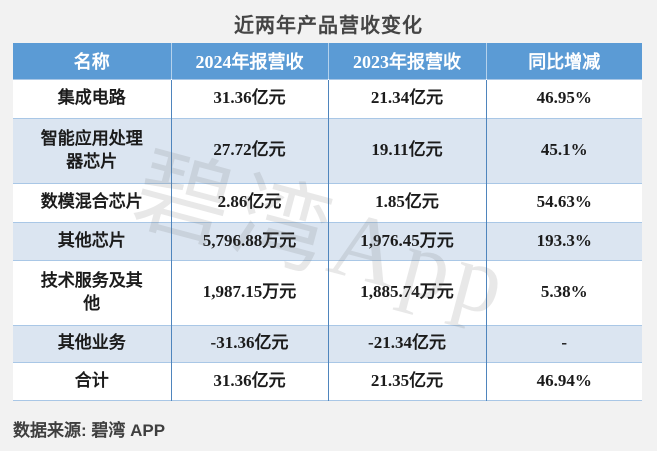  I want to click on cell-rev-2023: -21.34亿元, so click(406, 343).